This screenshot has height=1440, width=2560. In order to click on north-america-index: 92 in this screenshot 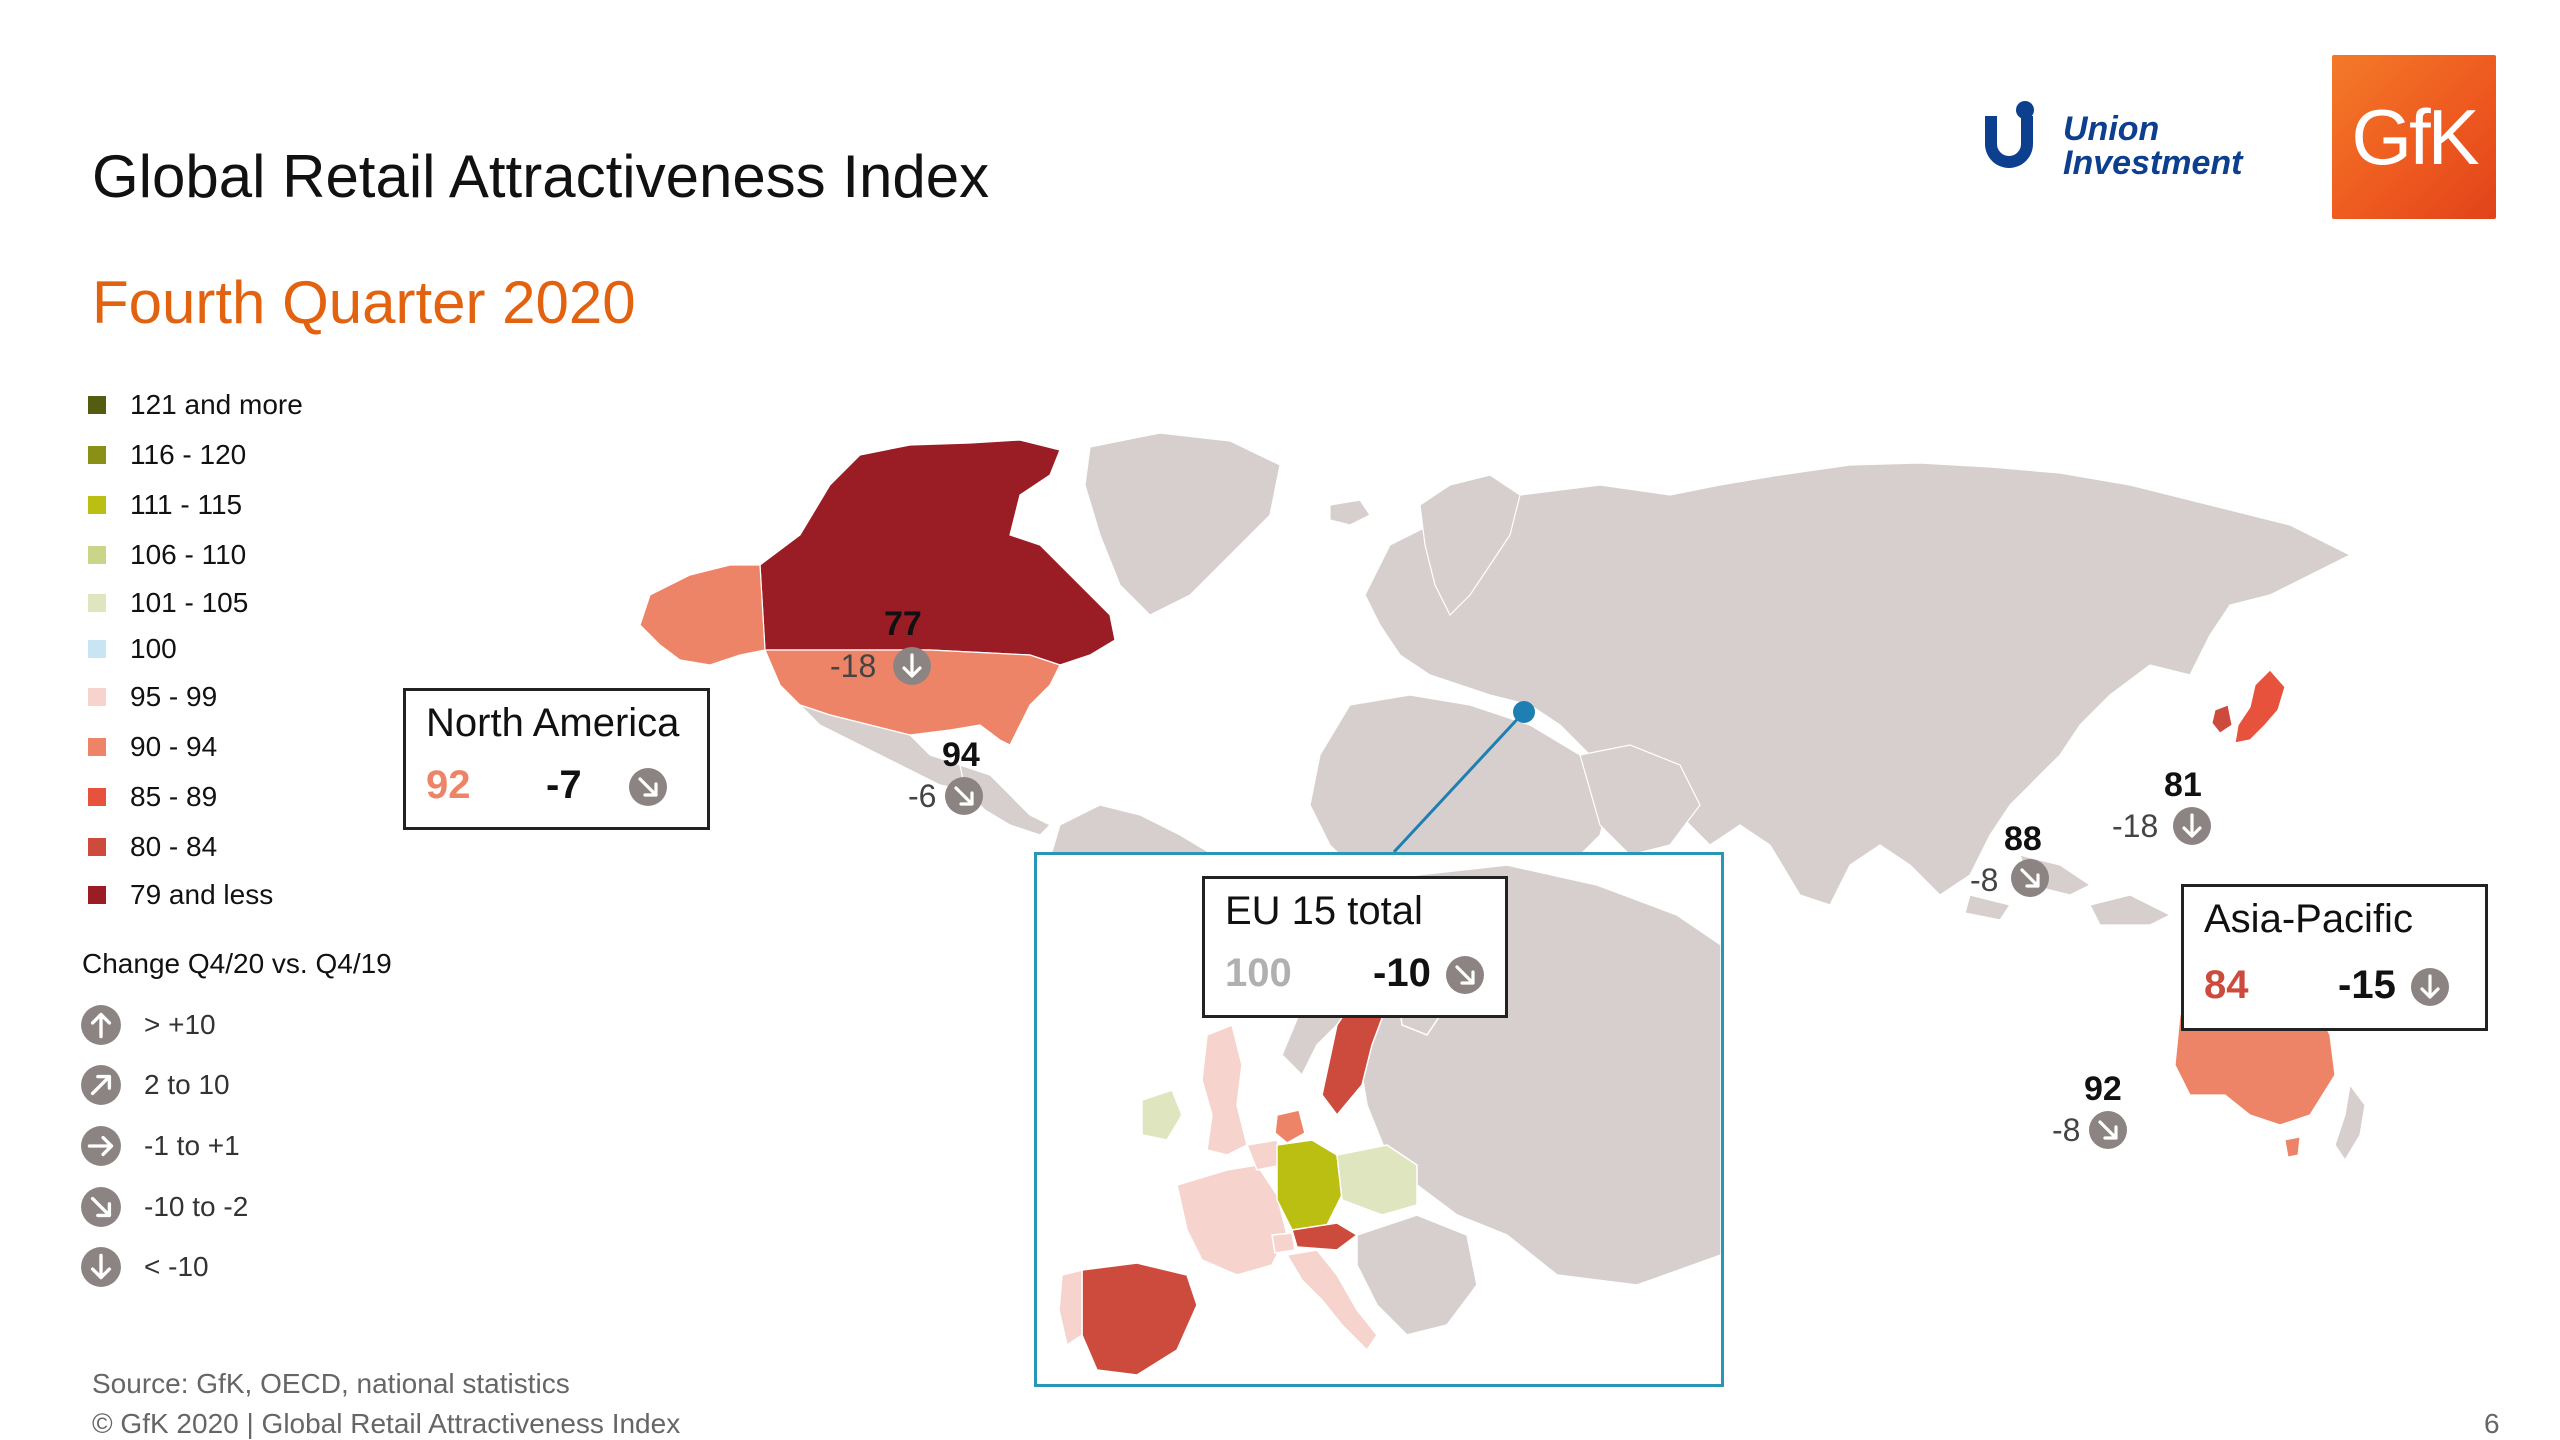, I will do `click(448, 785)`.